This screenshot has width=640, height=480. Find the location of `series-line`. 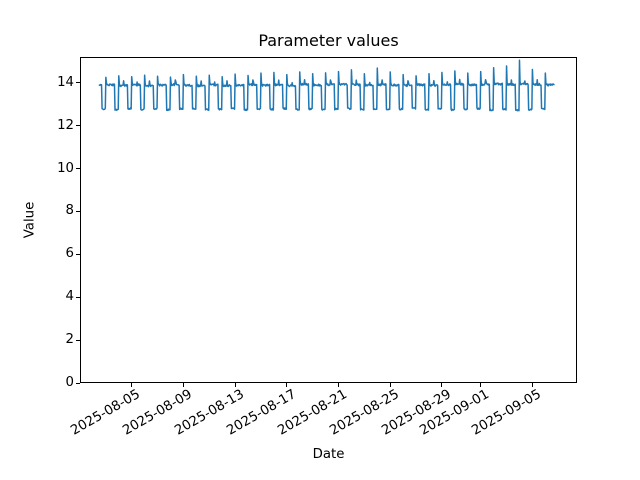

series-line is located at coordinates (326, 85).